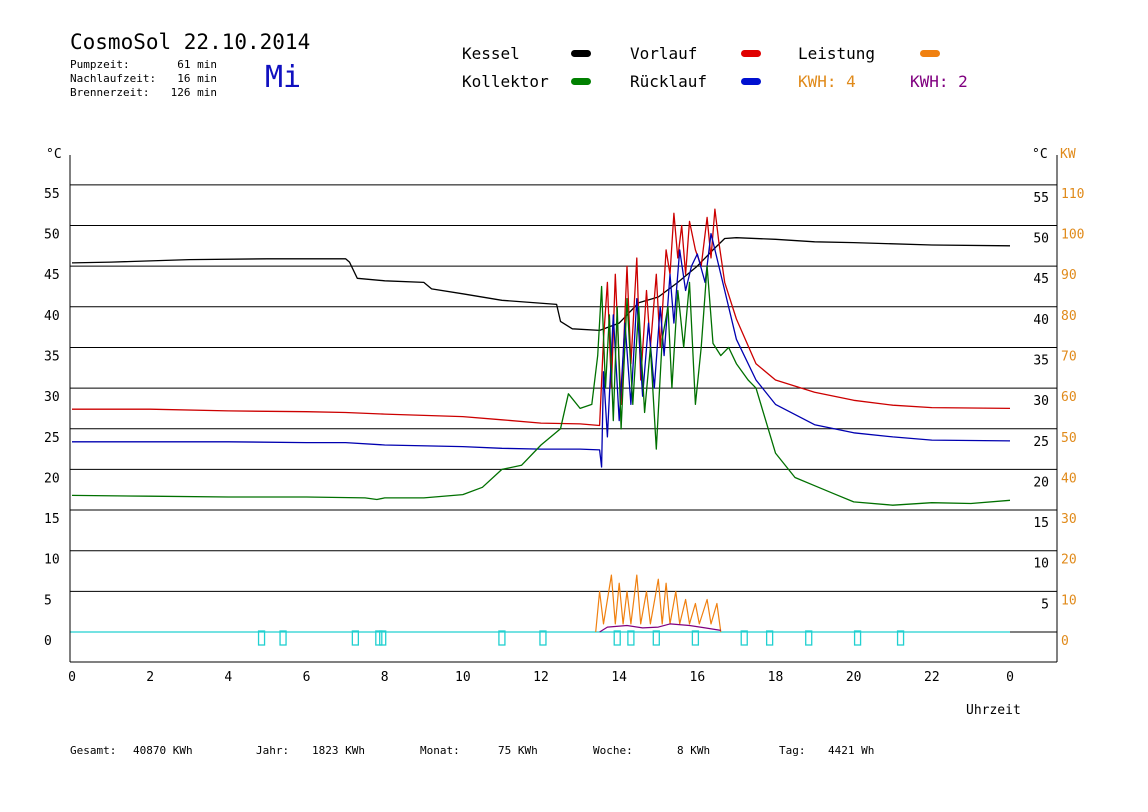 The height and width of the screenshot is (812, 1148). What do you see at coordinates (1010, 677) in the screenshot?
I see `x-tick-12: 0` at bounding box center [1010, 677].